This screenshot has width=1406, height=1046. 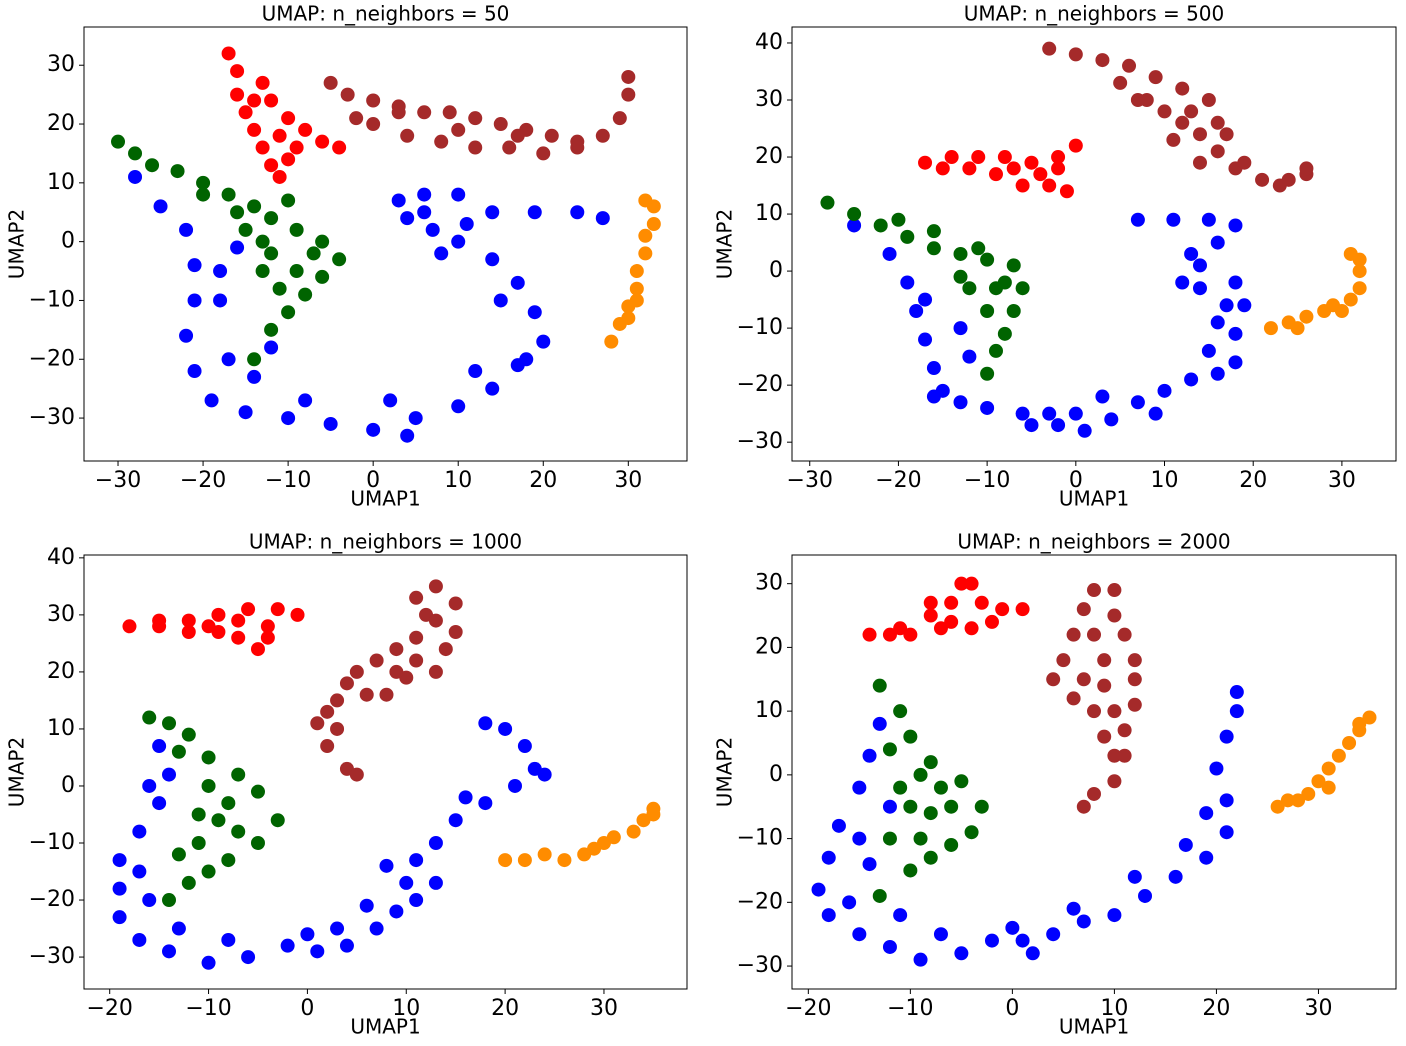 What do you see at coordinates (68, 785) in the screenshot?
I see `y-tick-label: 0` at bounding box center [68, 785].